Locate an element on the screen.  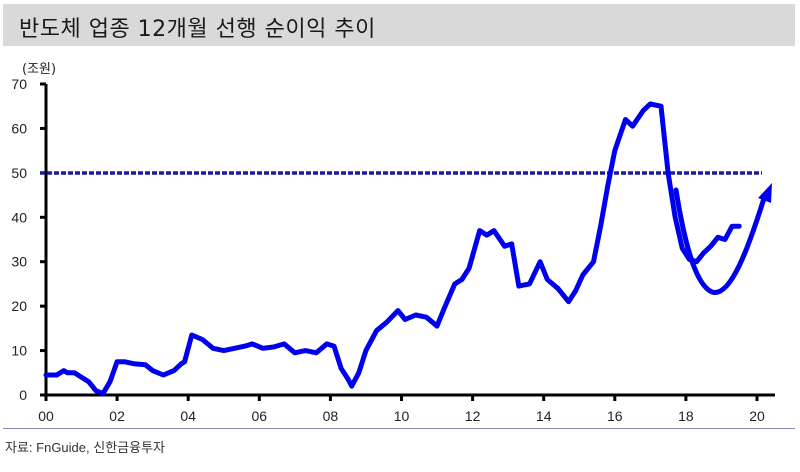
svg-text: 12 is located at coordinates (473, 416).